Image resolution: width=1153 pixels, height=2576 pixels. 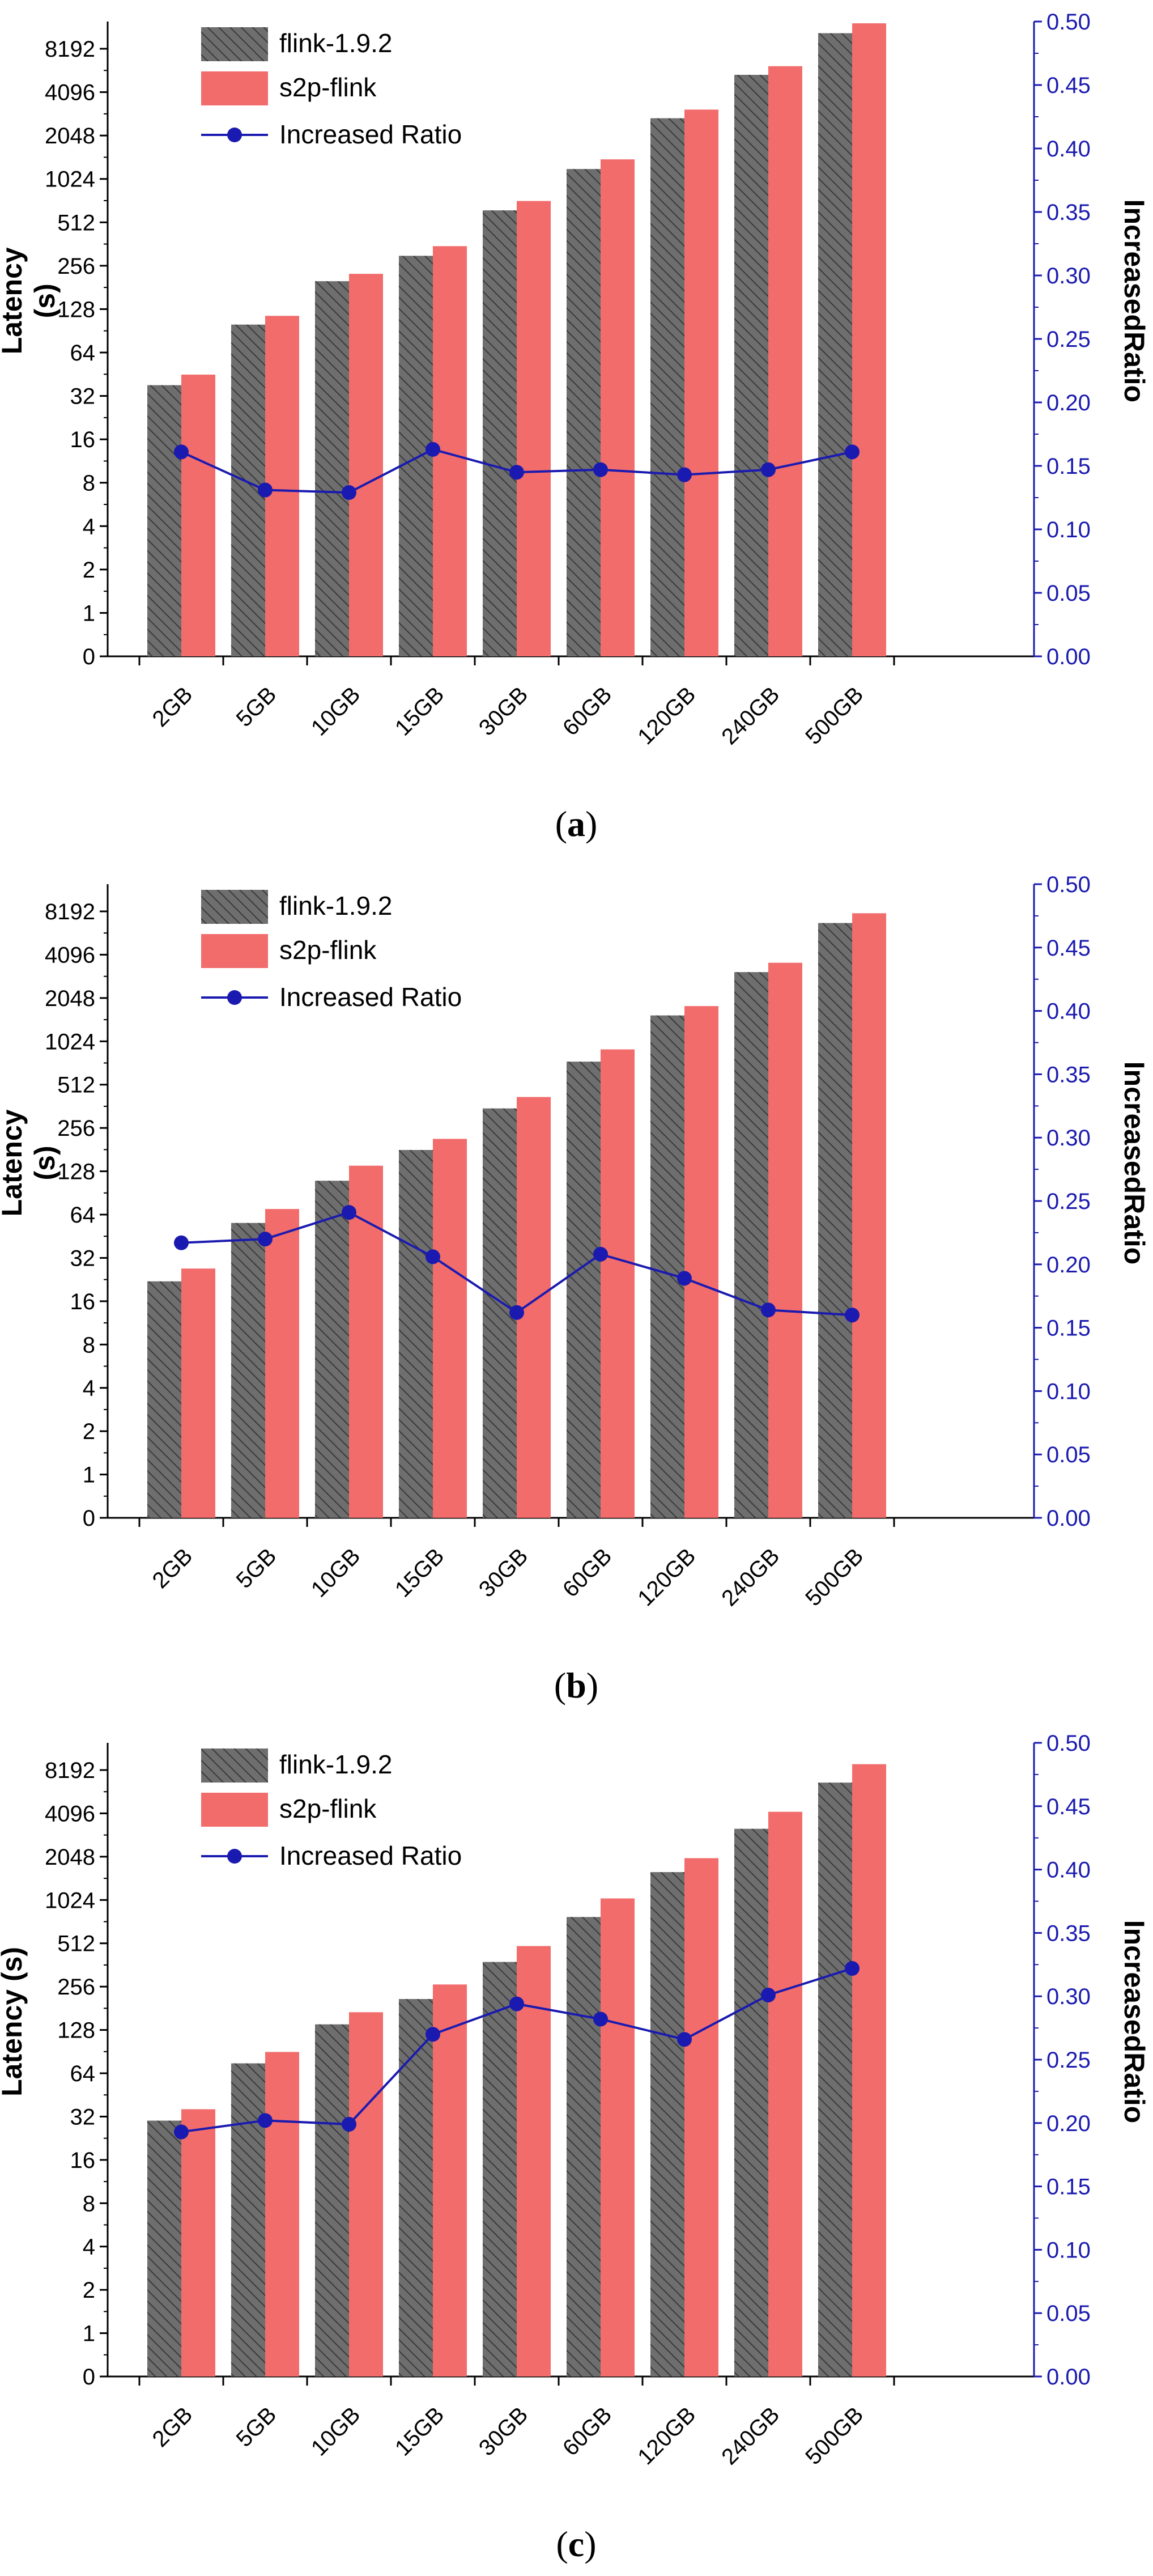 I want to click on legend-marker-ratio, so click(x=234, y=997).